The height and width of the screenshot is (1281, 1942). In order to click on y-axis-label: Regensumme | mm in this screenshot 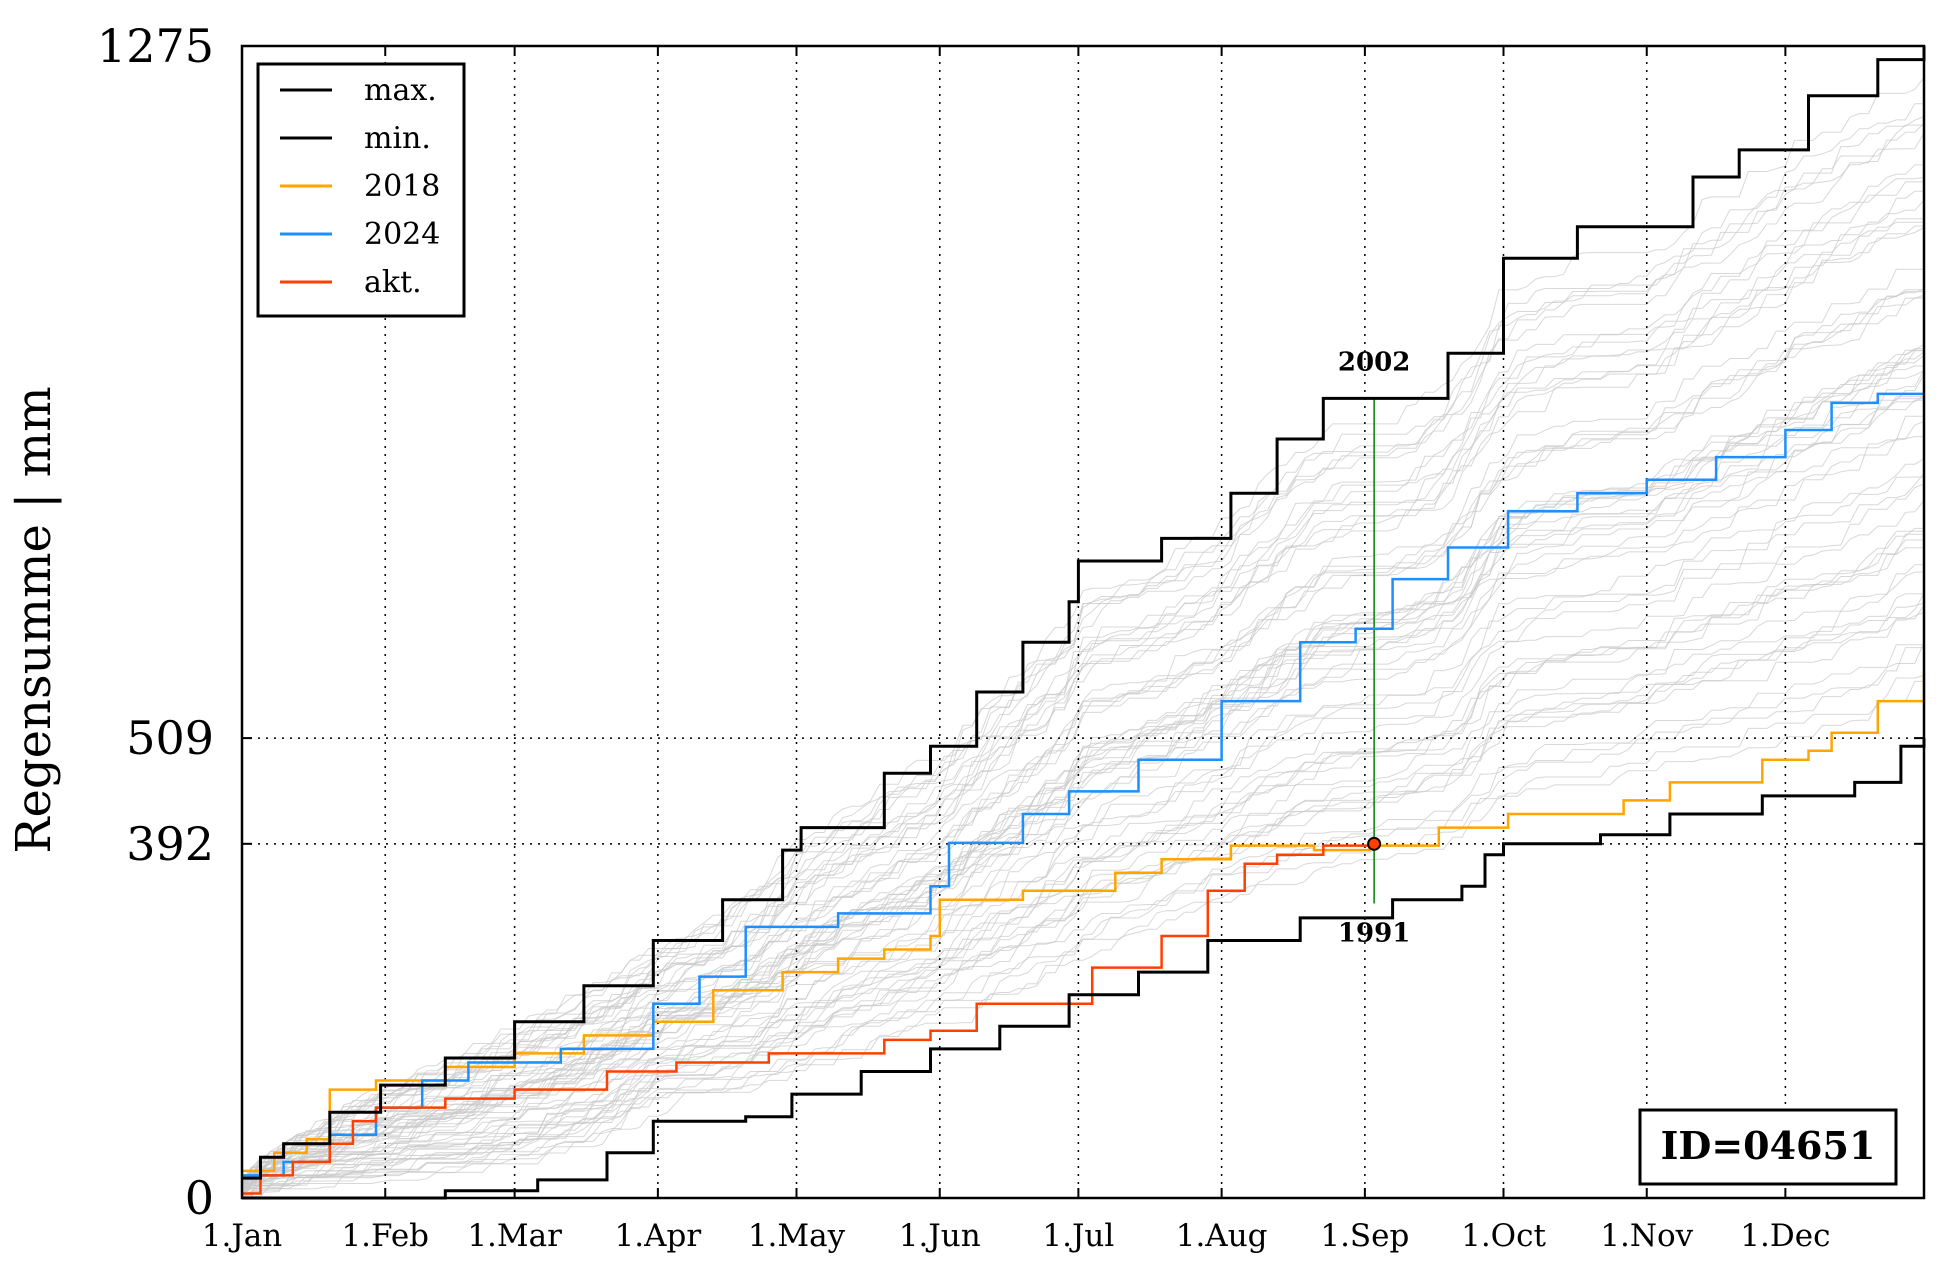, I will do `click(34, 619)`.